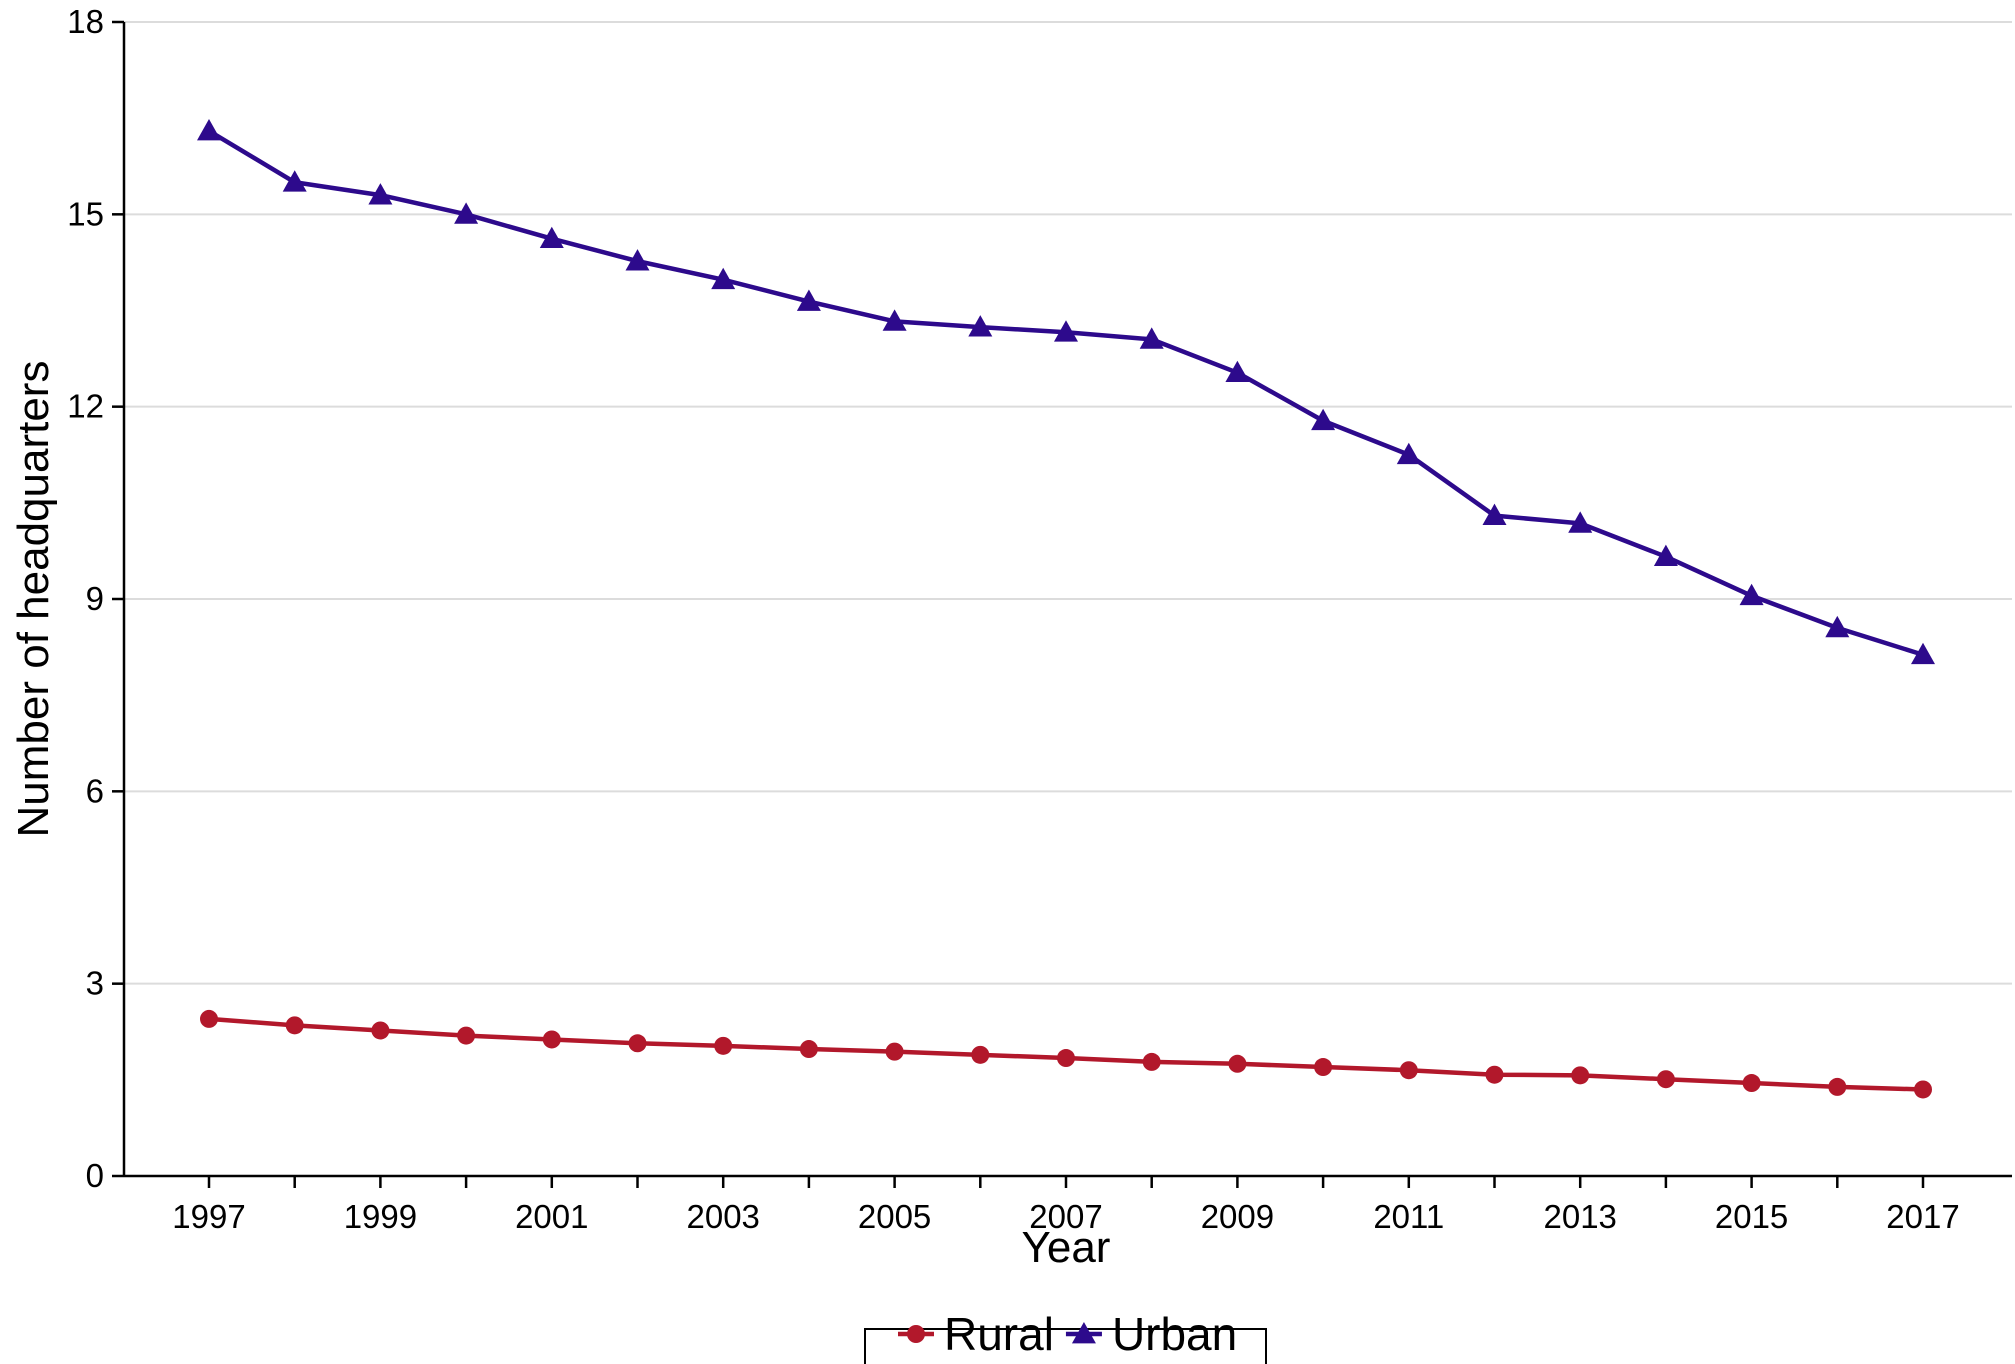 Image resolution: width=2015 pixels, height=1364 pixels. Describe the element at coordinates (894, 1216) in the screenshot. I see `x-tick-label: 2005` at that location.